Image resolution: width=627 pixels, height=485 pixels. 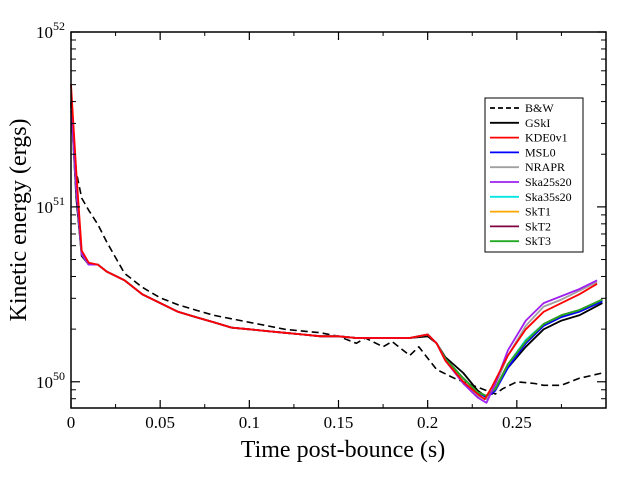 I want to click on legend-label: MSL0, so click(x=540, y=152).